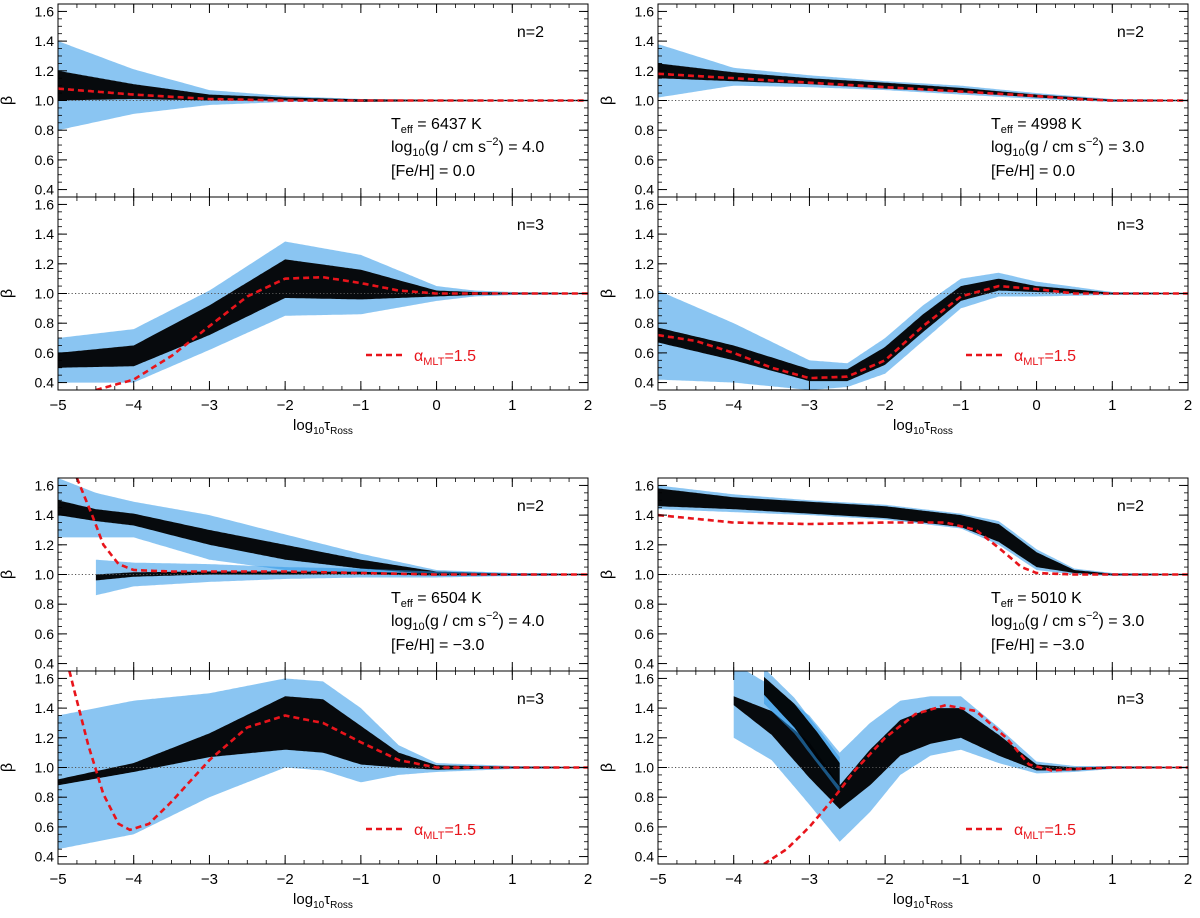 The image size is (1200, 918). I want to click on panel-n3-3: 0.4 0.6 0.8 1.0 1.2 1.4 1.6 β n=3 αMLT=1.5, so click(294, 767).